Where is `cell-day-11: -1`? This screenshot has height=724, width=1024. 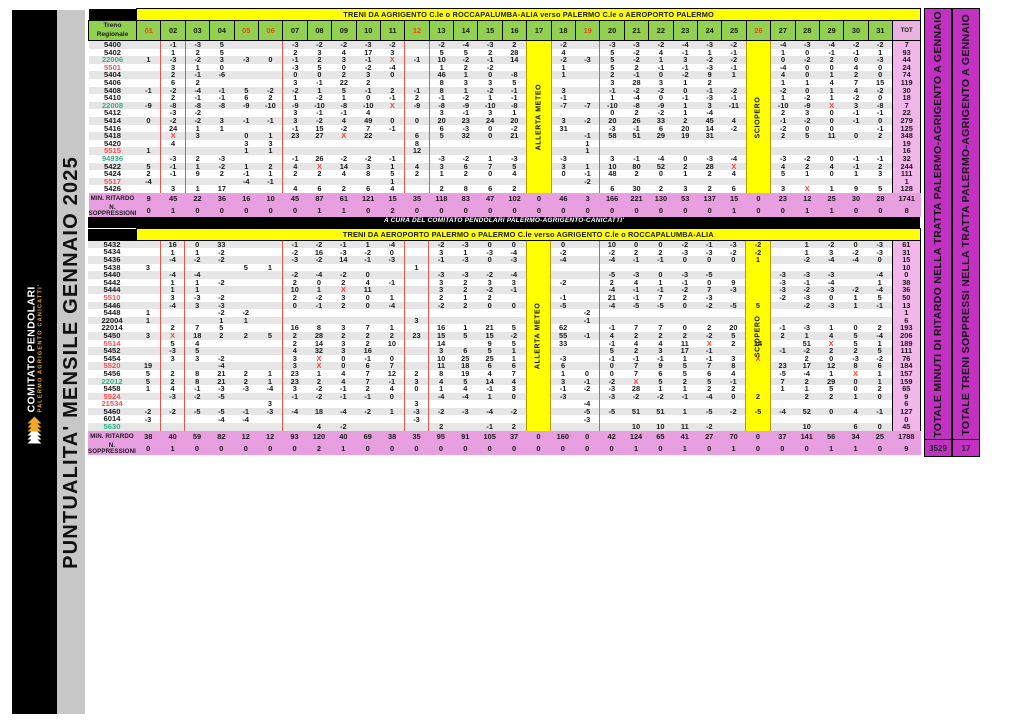
cell-day-11: -1 is located at coordinates (392, 98).